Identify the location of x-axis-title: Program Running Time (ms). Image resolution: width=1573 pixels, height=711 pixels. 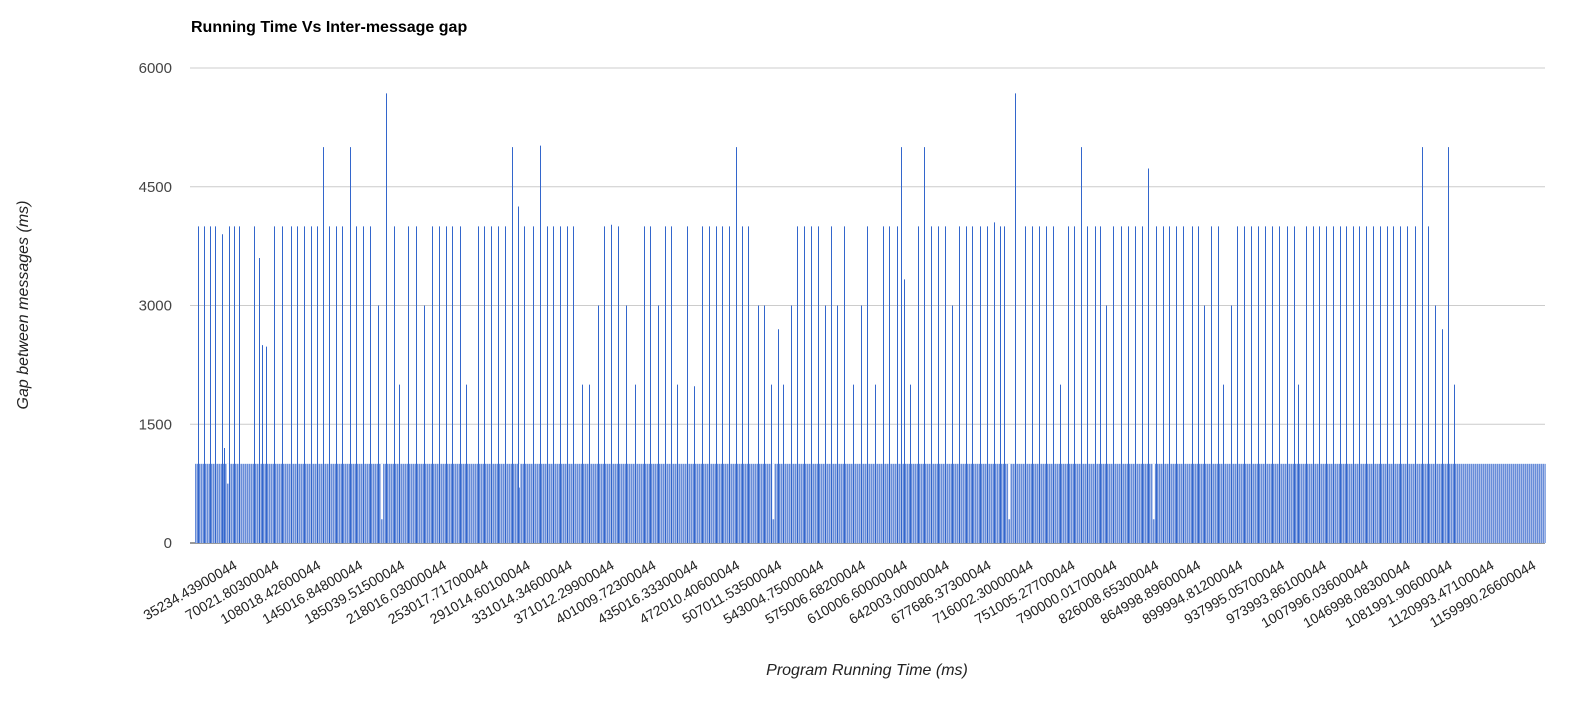
(867, 670).